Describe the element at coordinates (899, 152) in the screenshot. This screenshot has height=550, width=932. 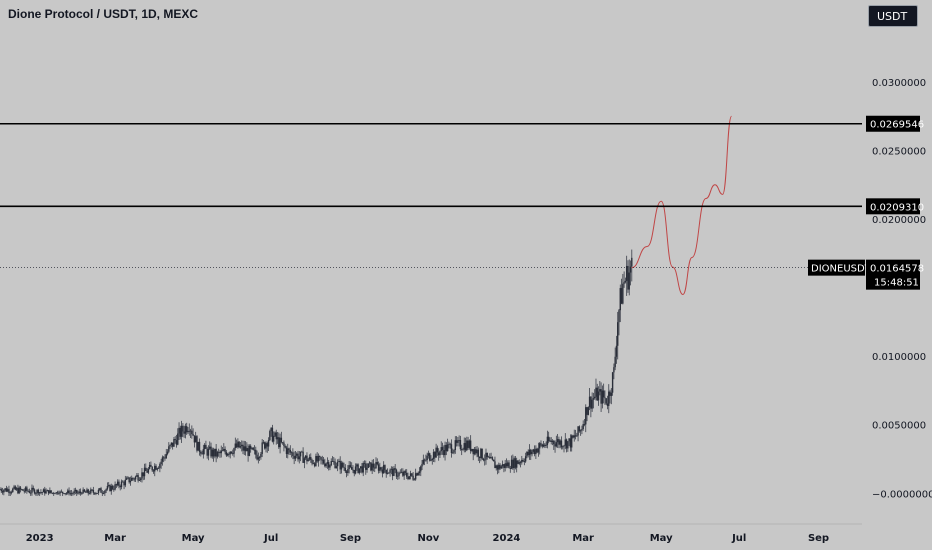
I see `y-tick-label: 0.0250000` at that location.